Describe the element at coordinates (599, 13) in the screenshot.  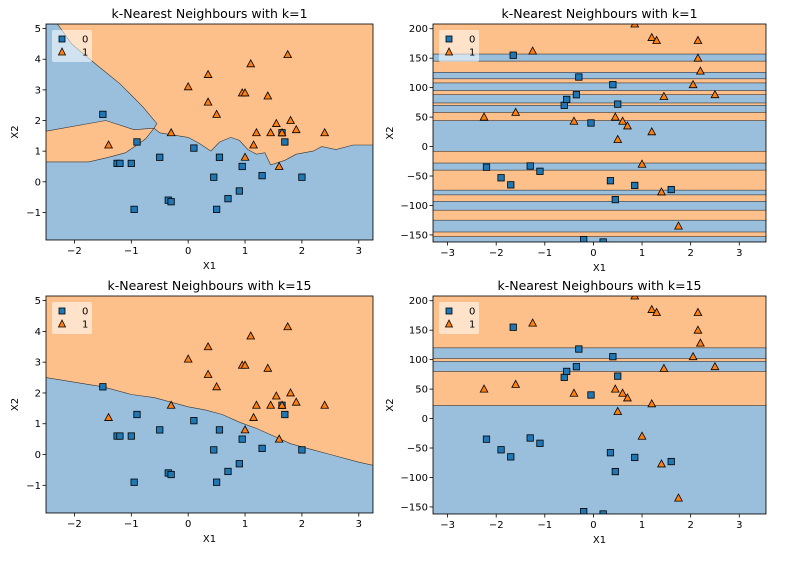
I see `chart-title: k-Nearest Neighbours with k=1` at that location.